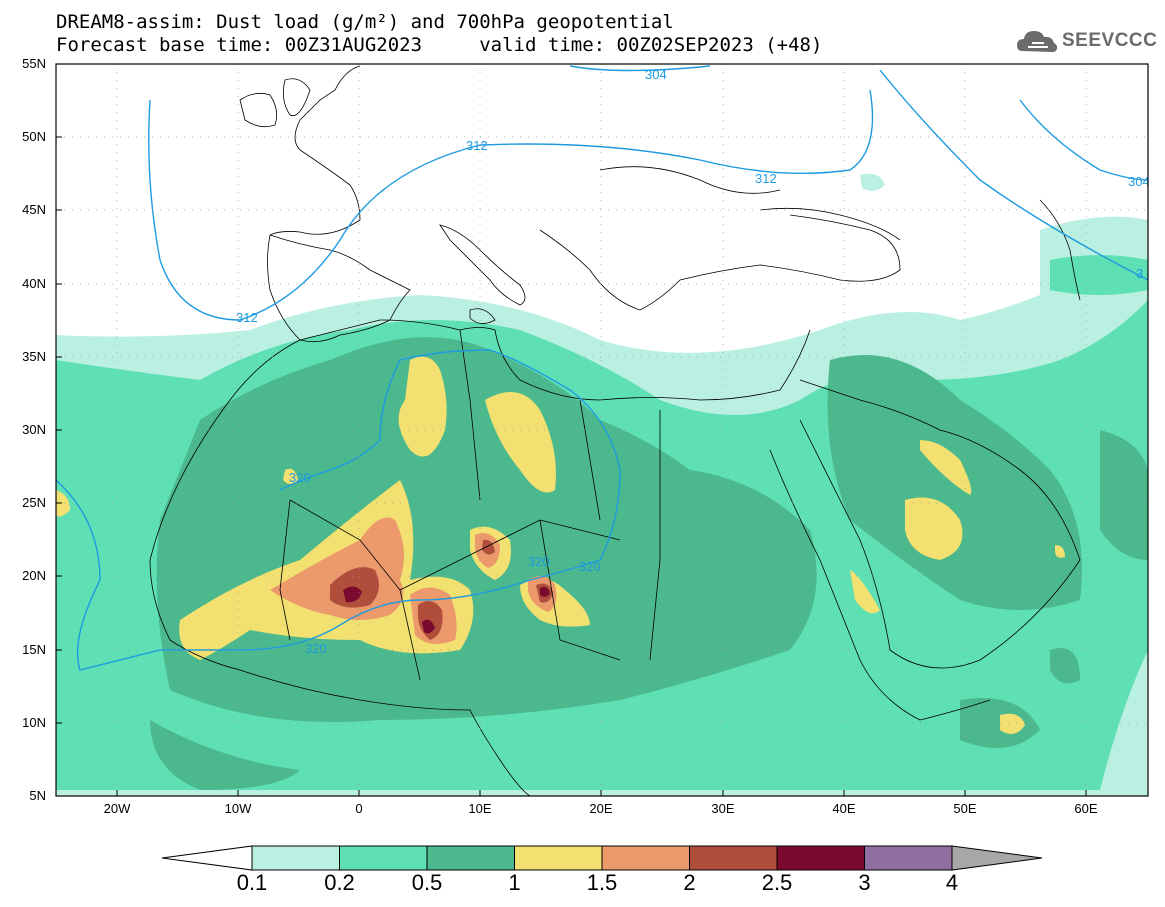  Describe the element at coordinates (1139, 273) in the screenshot. I see `contour-label: 3` at that location.